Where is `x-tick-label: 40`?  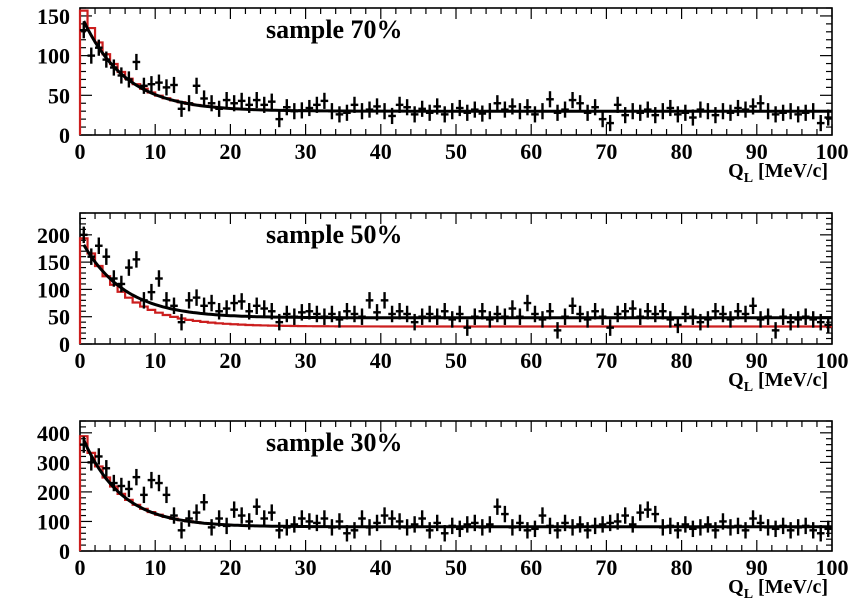
x-tick-label: 40 is located at coordinates (381, 567).